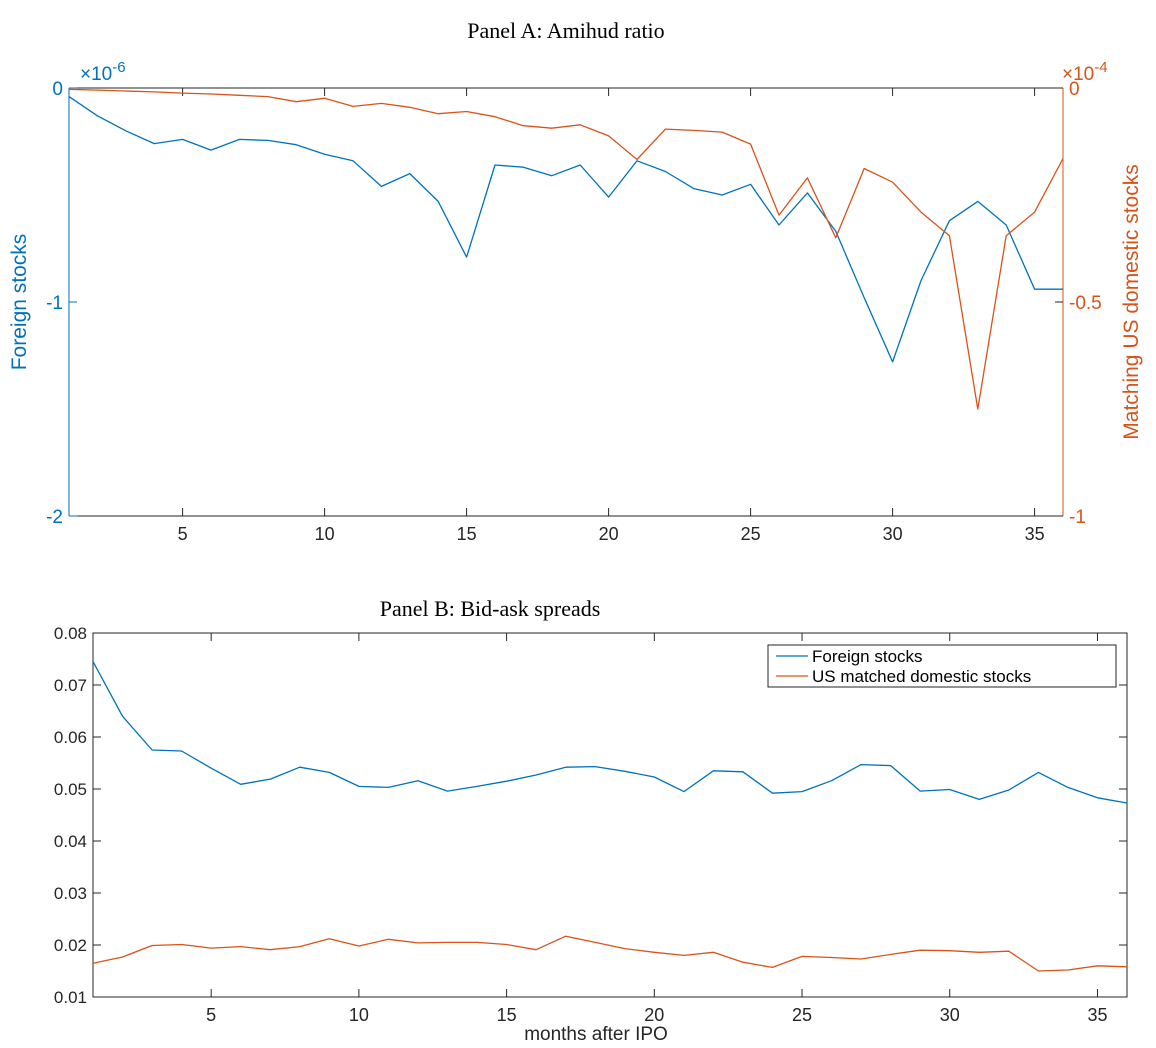 This screenshot has width=1156, height=1048. I want to click on panel-a-x-tick-label: 5, so click(183, 534).